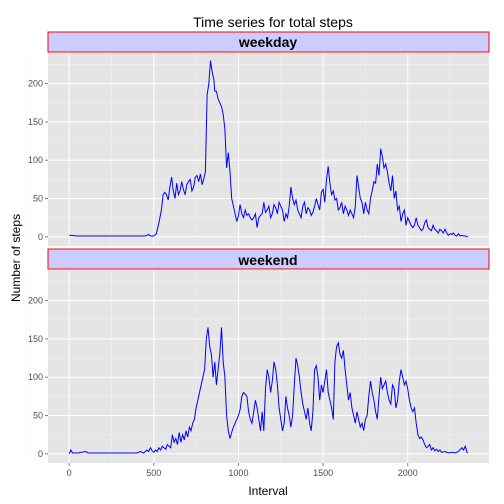  Describe the element at coordinates (273, 22) in the screenshot. I see `chart-title: Time series for total steps` at that location.